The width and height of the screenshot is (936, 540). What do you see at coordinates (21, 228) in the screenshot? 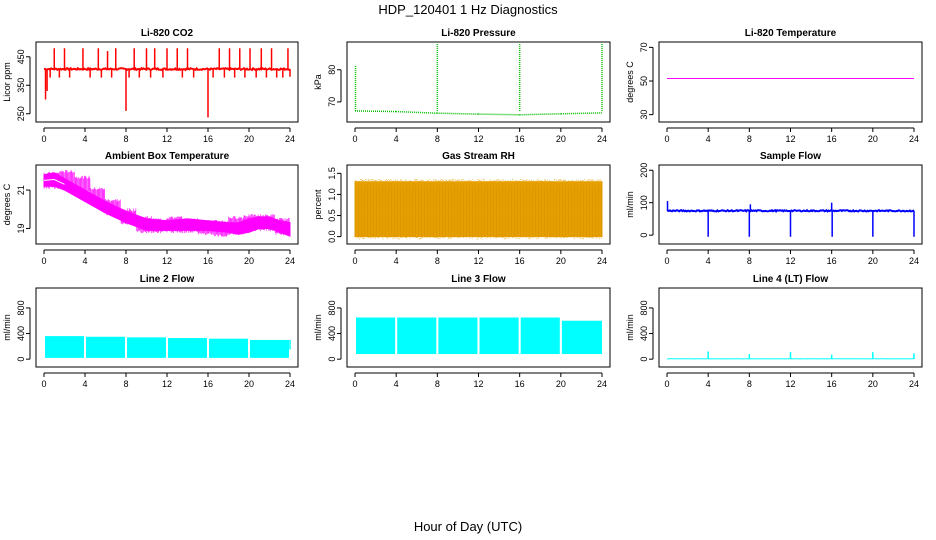
I see `y-tick-label: 19` at bounding box center [21, 228].